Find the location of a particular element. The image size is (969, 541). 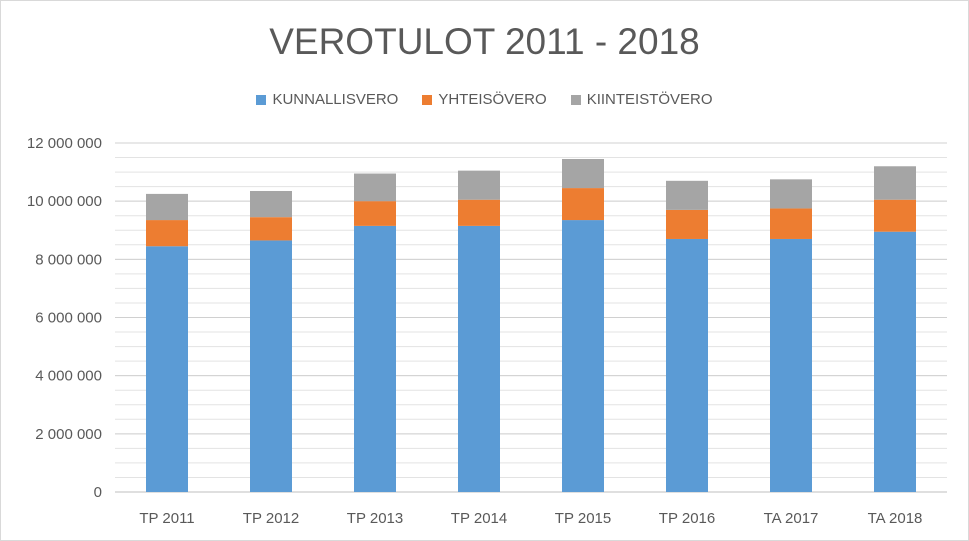

x-tick-label: TA 2017 is located at coordinates (791, 518).